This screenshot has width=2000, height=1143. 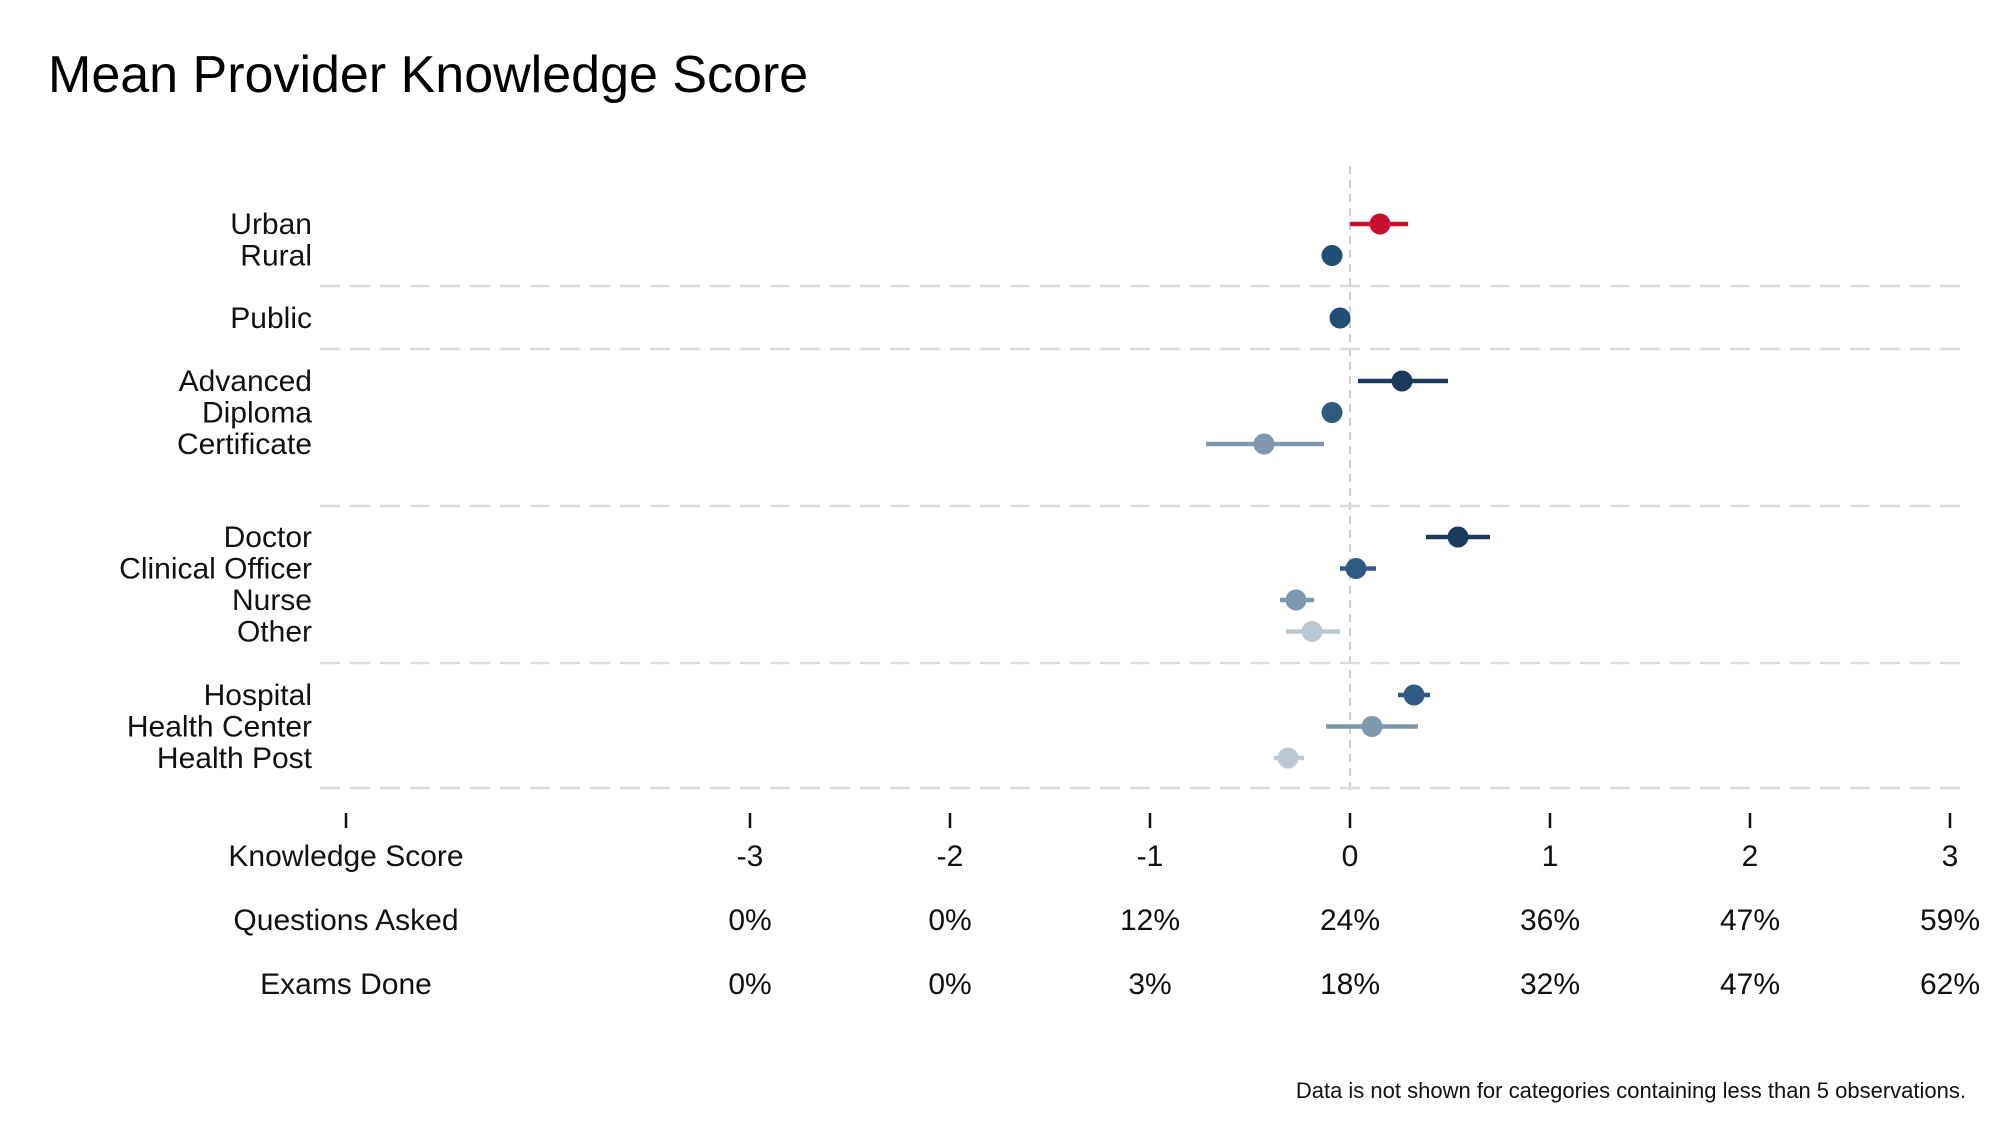 I want to click on tick-label: 2, so click(x=1750, y=856).